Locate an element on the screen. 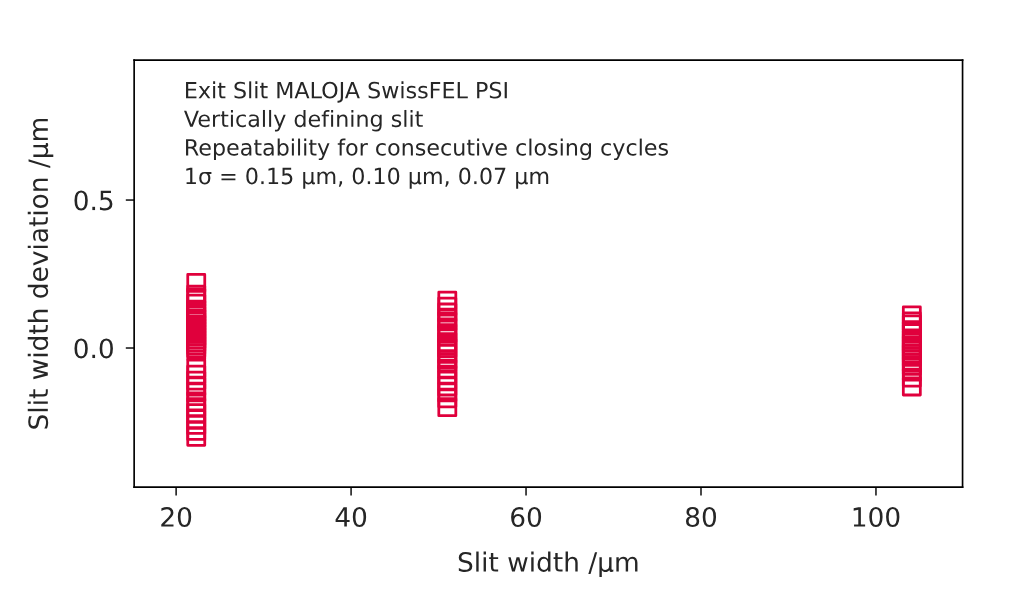  annotation: Vertically defining slit is located at coordinates (303, 120).